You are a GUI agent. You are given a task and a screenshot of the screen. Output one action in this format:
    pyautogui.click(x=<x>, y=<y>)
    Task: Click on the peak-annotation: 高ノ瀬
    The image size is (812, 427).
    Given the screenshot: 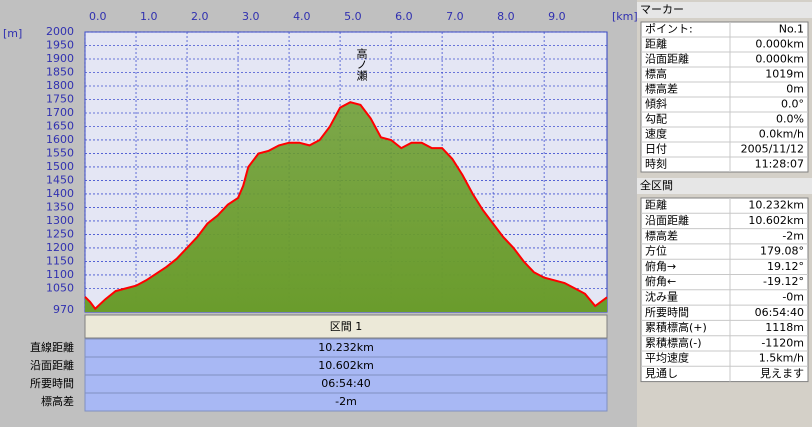 What is the action you would take?
    pyautogui.click(x=361, y=64)
    